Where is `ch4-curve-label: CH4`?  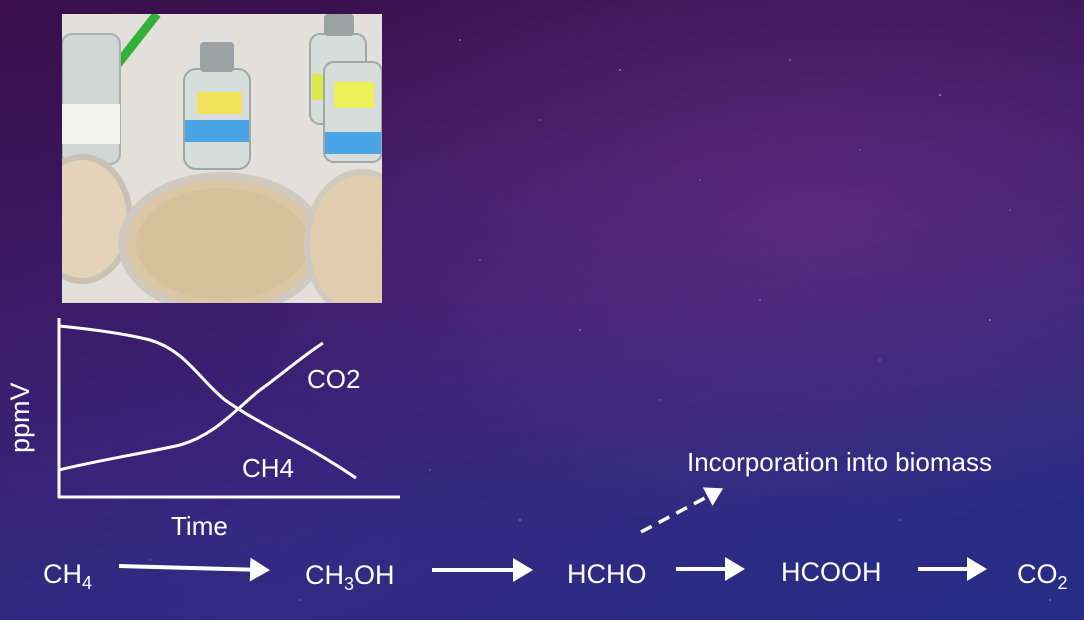
ch4-curve-label: CH4 is located at coordinates (268, 468).